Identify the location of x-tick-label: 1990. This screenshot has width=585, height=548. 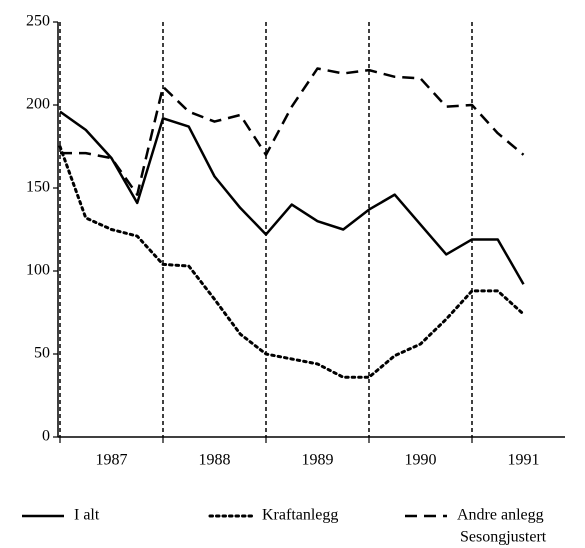
(421, 460).